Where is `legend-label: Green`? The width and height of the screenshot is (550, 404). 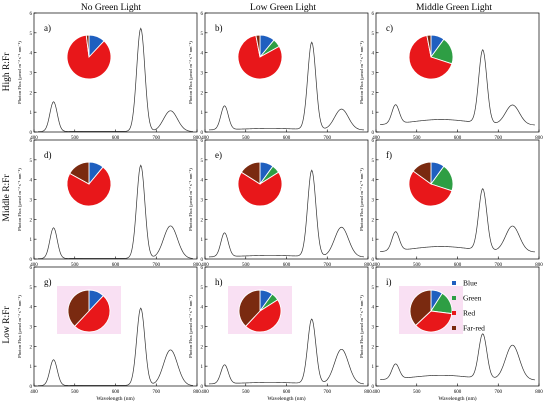 legend-label: Green is located at coordinates (472, 298).